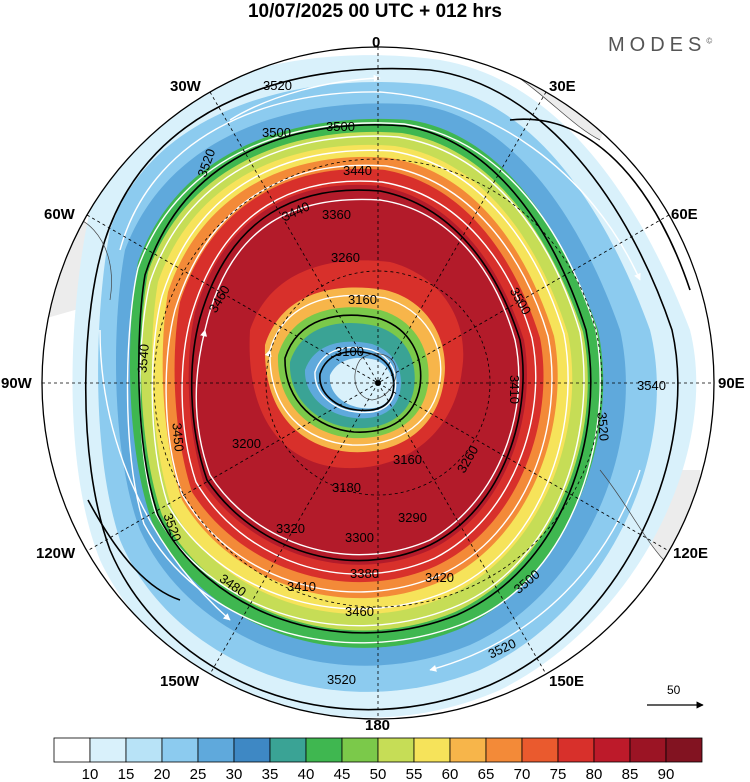 This screenshot has width=750, height=782. I want to click on map-title: 10/07/2025 00 UTC + 012 hrs, so click(375, 11).